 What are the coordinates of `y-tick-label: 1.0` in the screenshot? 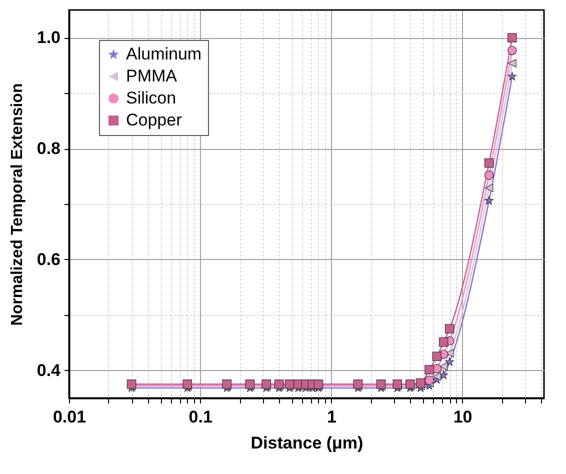 It's located at (48, 38).